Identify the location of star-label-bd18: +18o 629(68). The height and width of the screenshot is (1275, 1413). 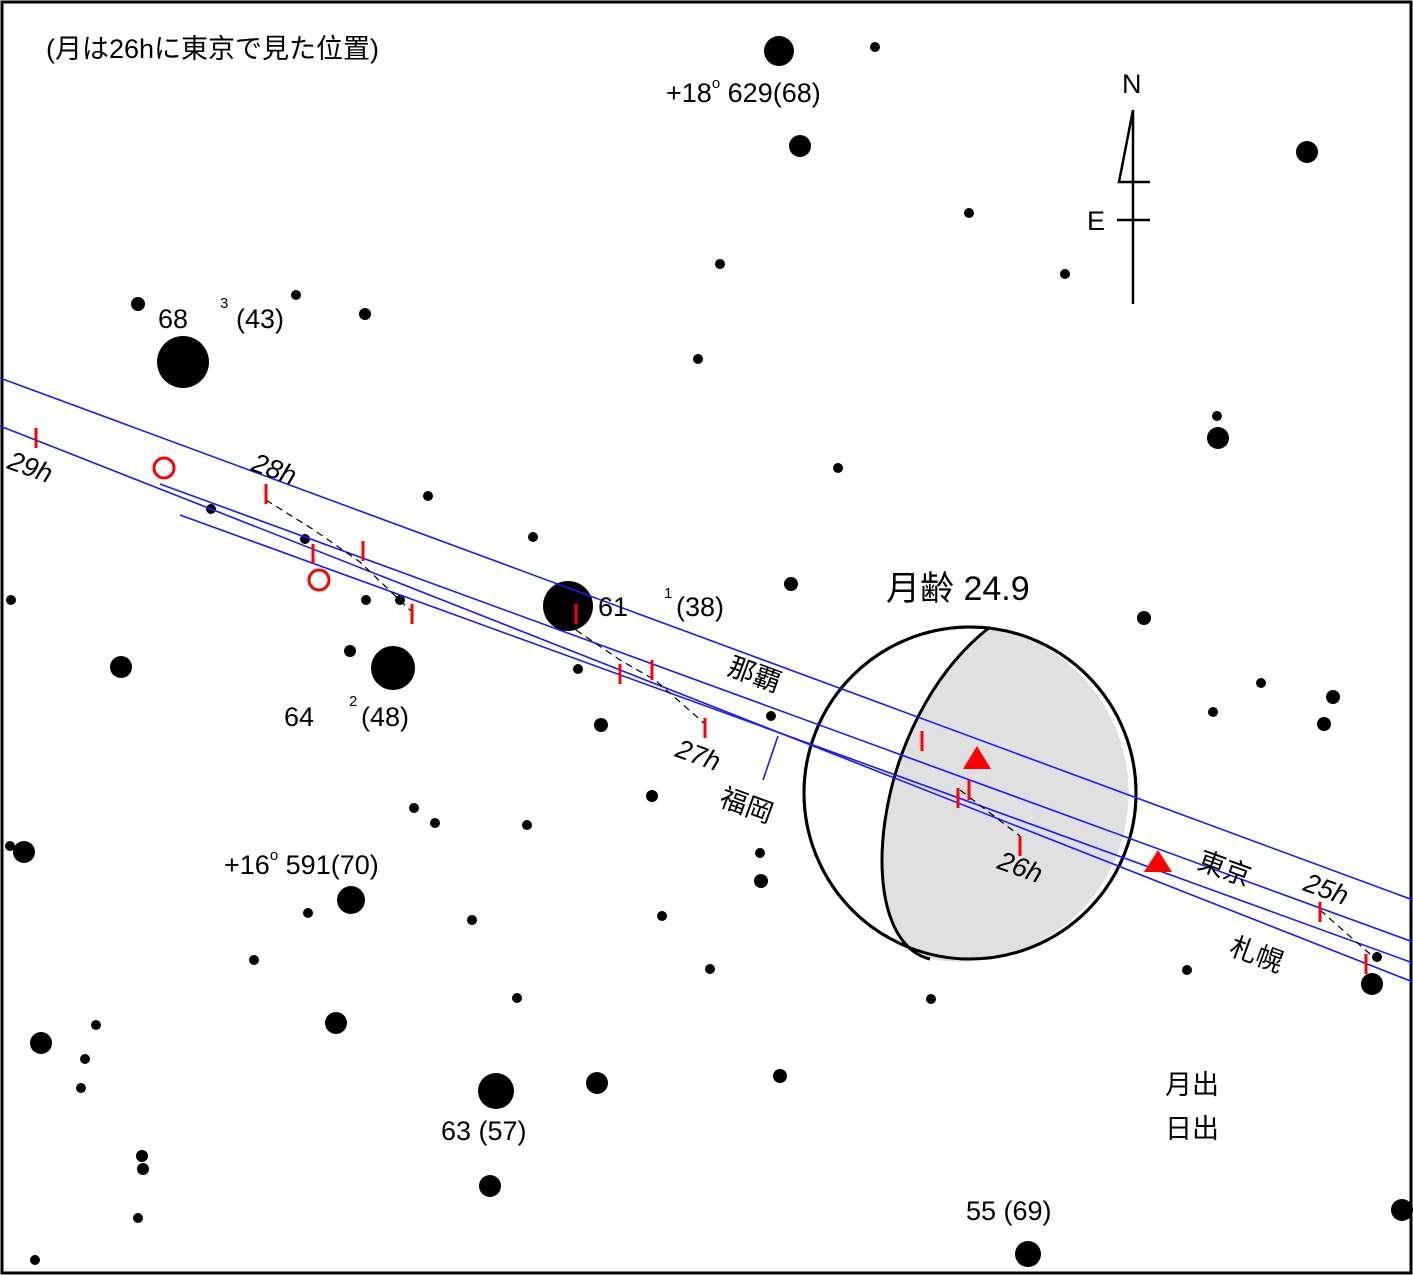
(743, 91).